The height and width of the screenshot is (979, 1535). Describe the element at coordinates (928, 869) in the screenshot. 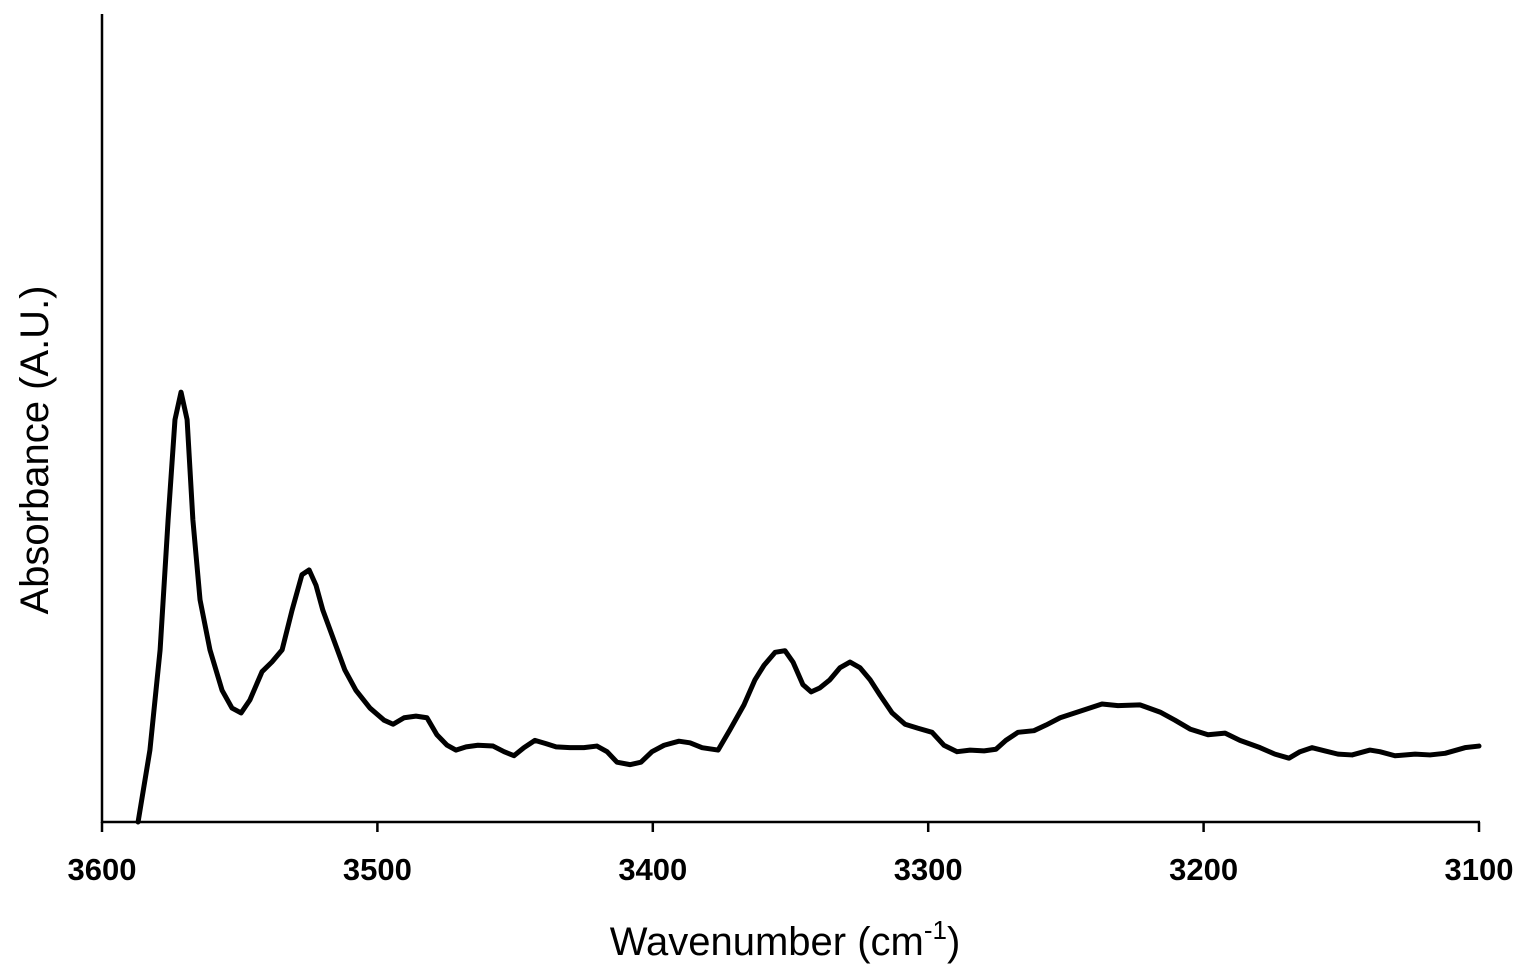

I see `x-tick-label: 3300` at that location.